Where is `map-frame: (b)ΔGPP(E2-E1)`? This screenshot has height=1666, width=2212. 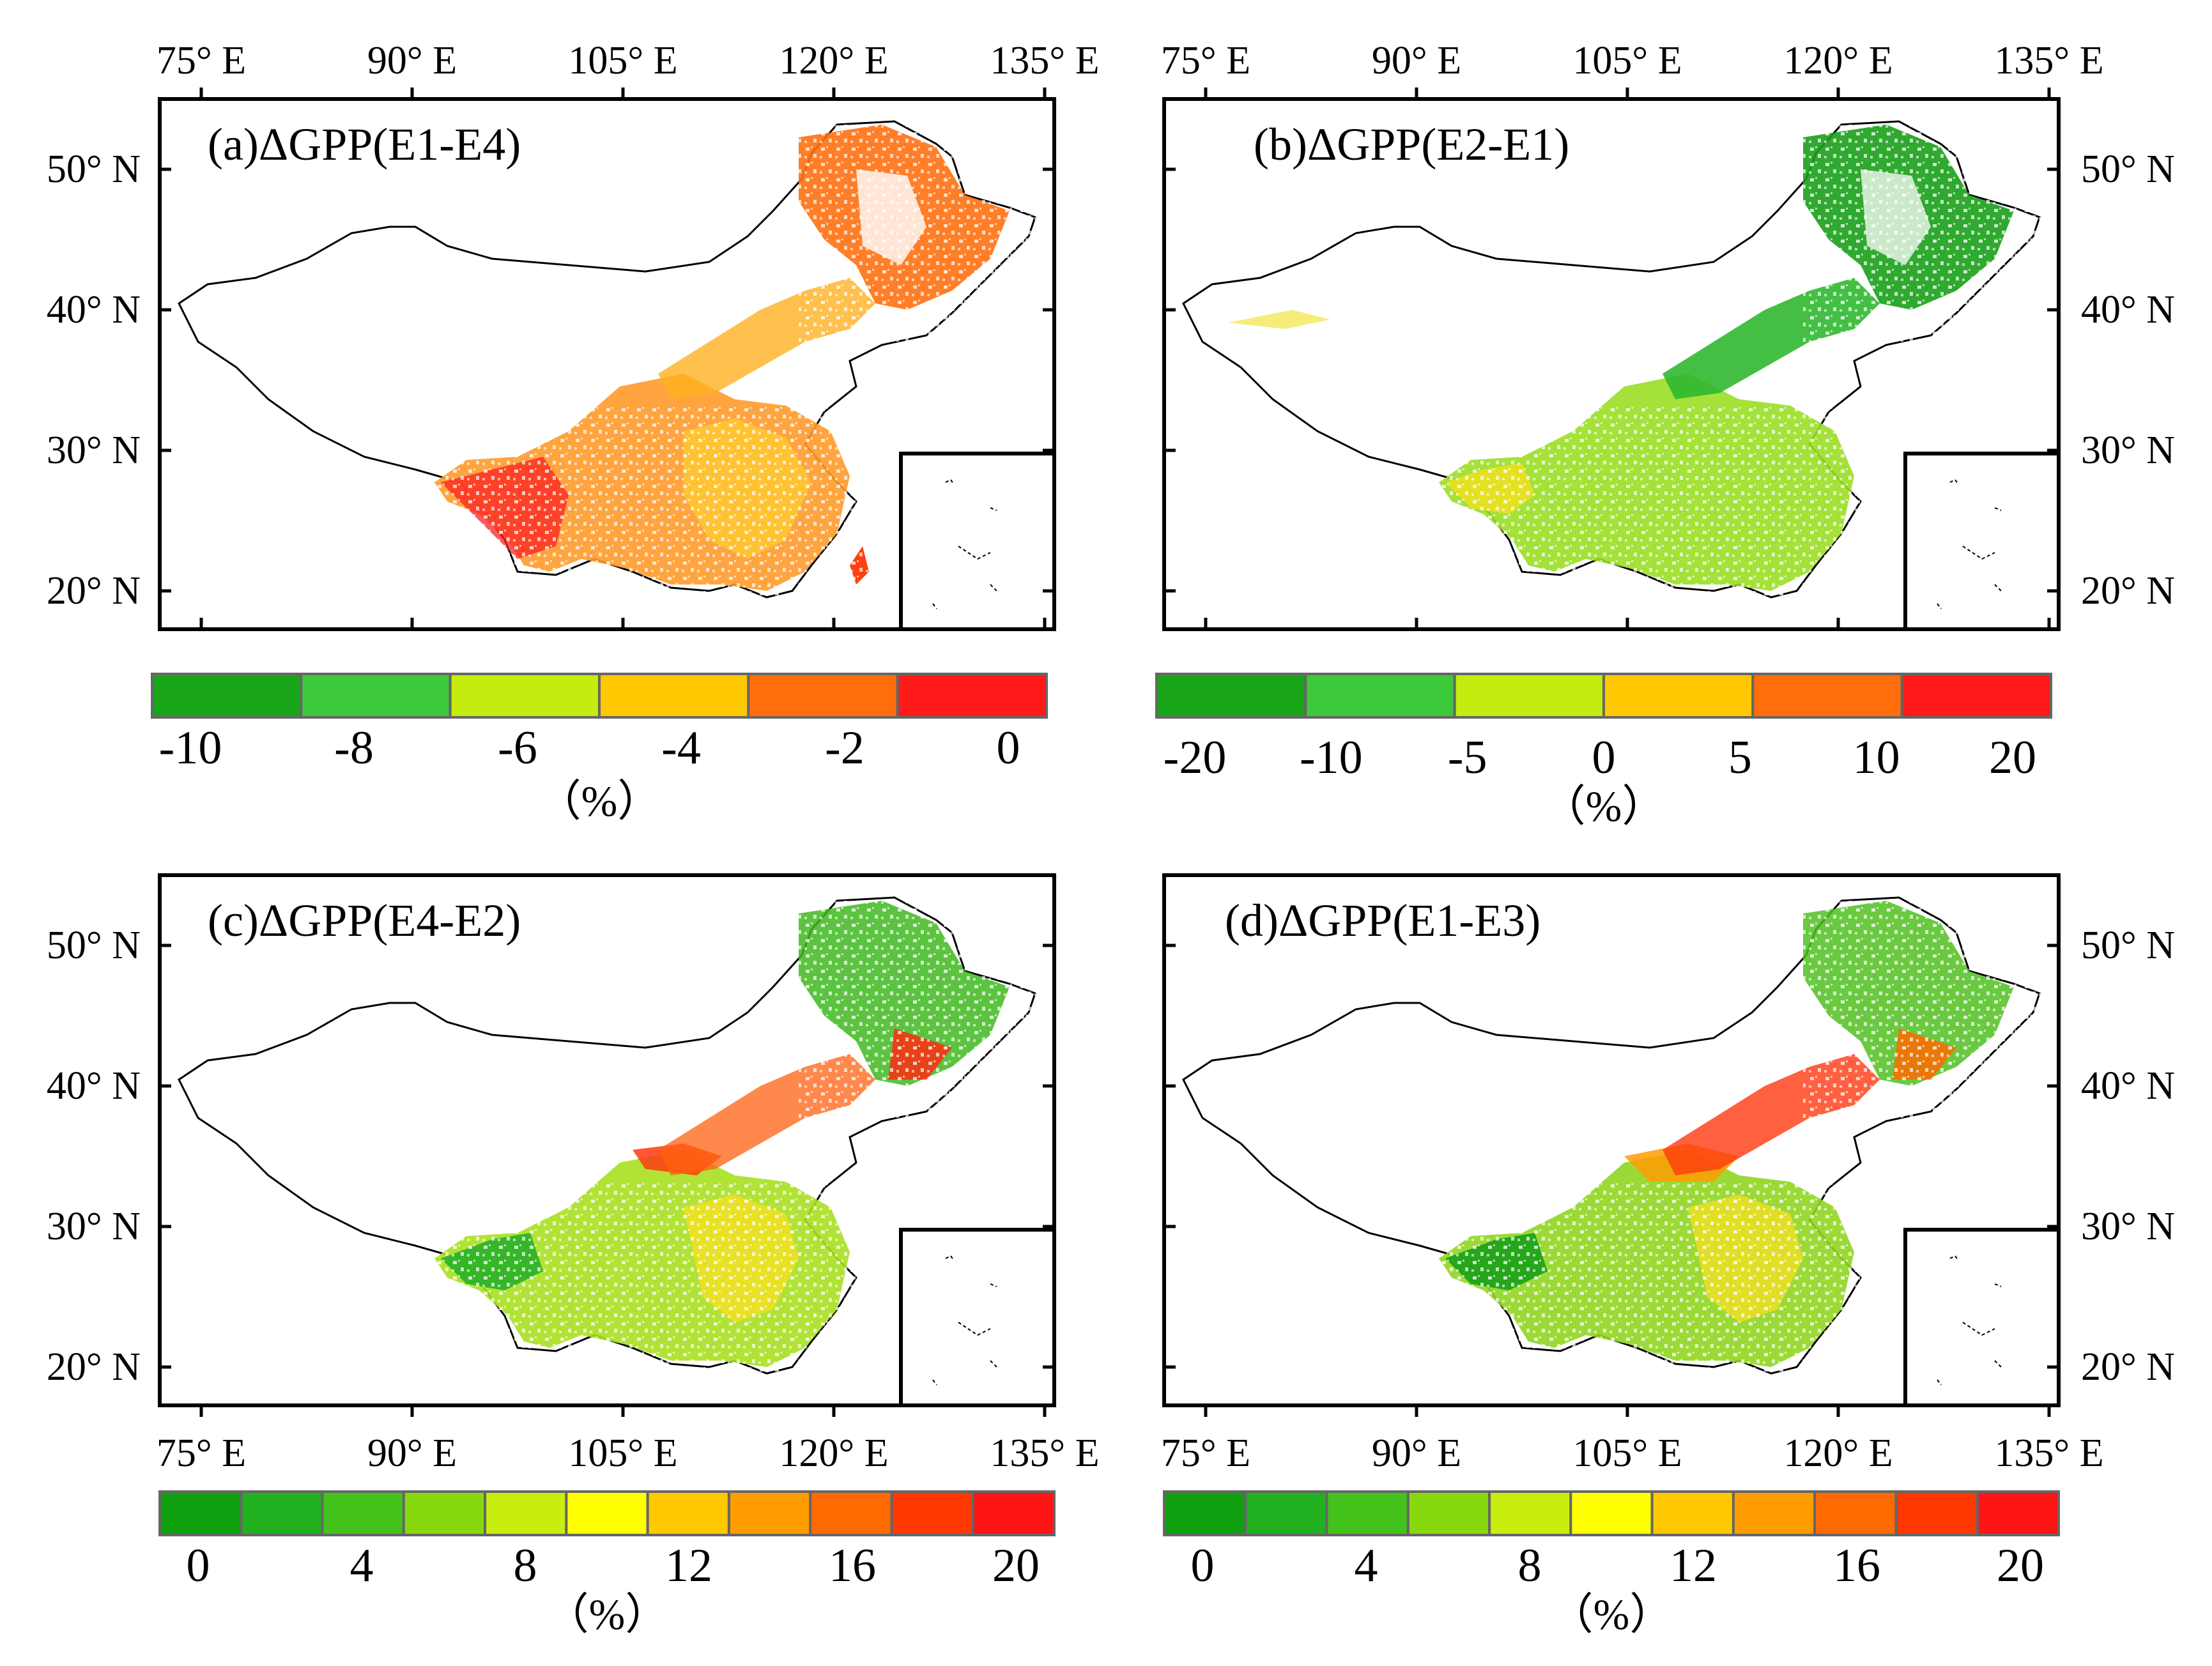 map-frame: (b)ΔGPP(E2-E1) is located at coordinates (1611, 359).